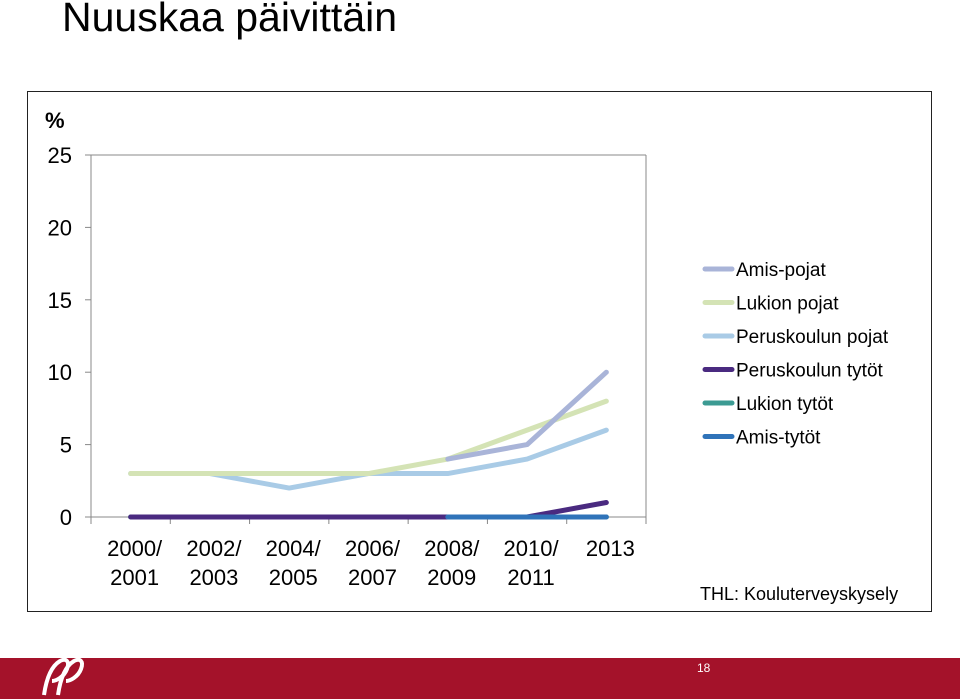  What do you see at coordinates (230, 20) in the screenshot?
I see `slide-title: Nuuskaa päivittäin` at bounding box center [230, 20].